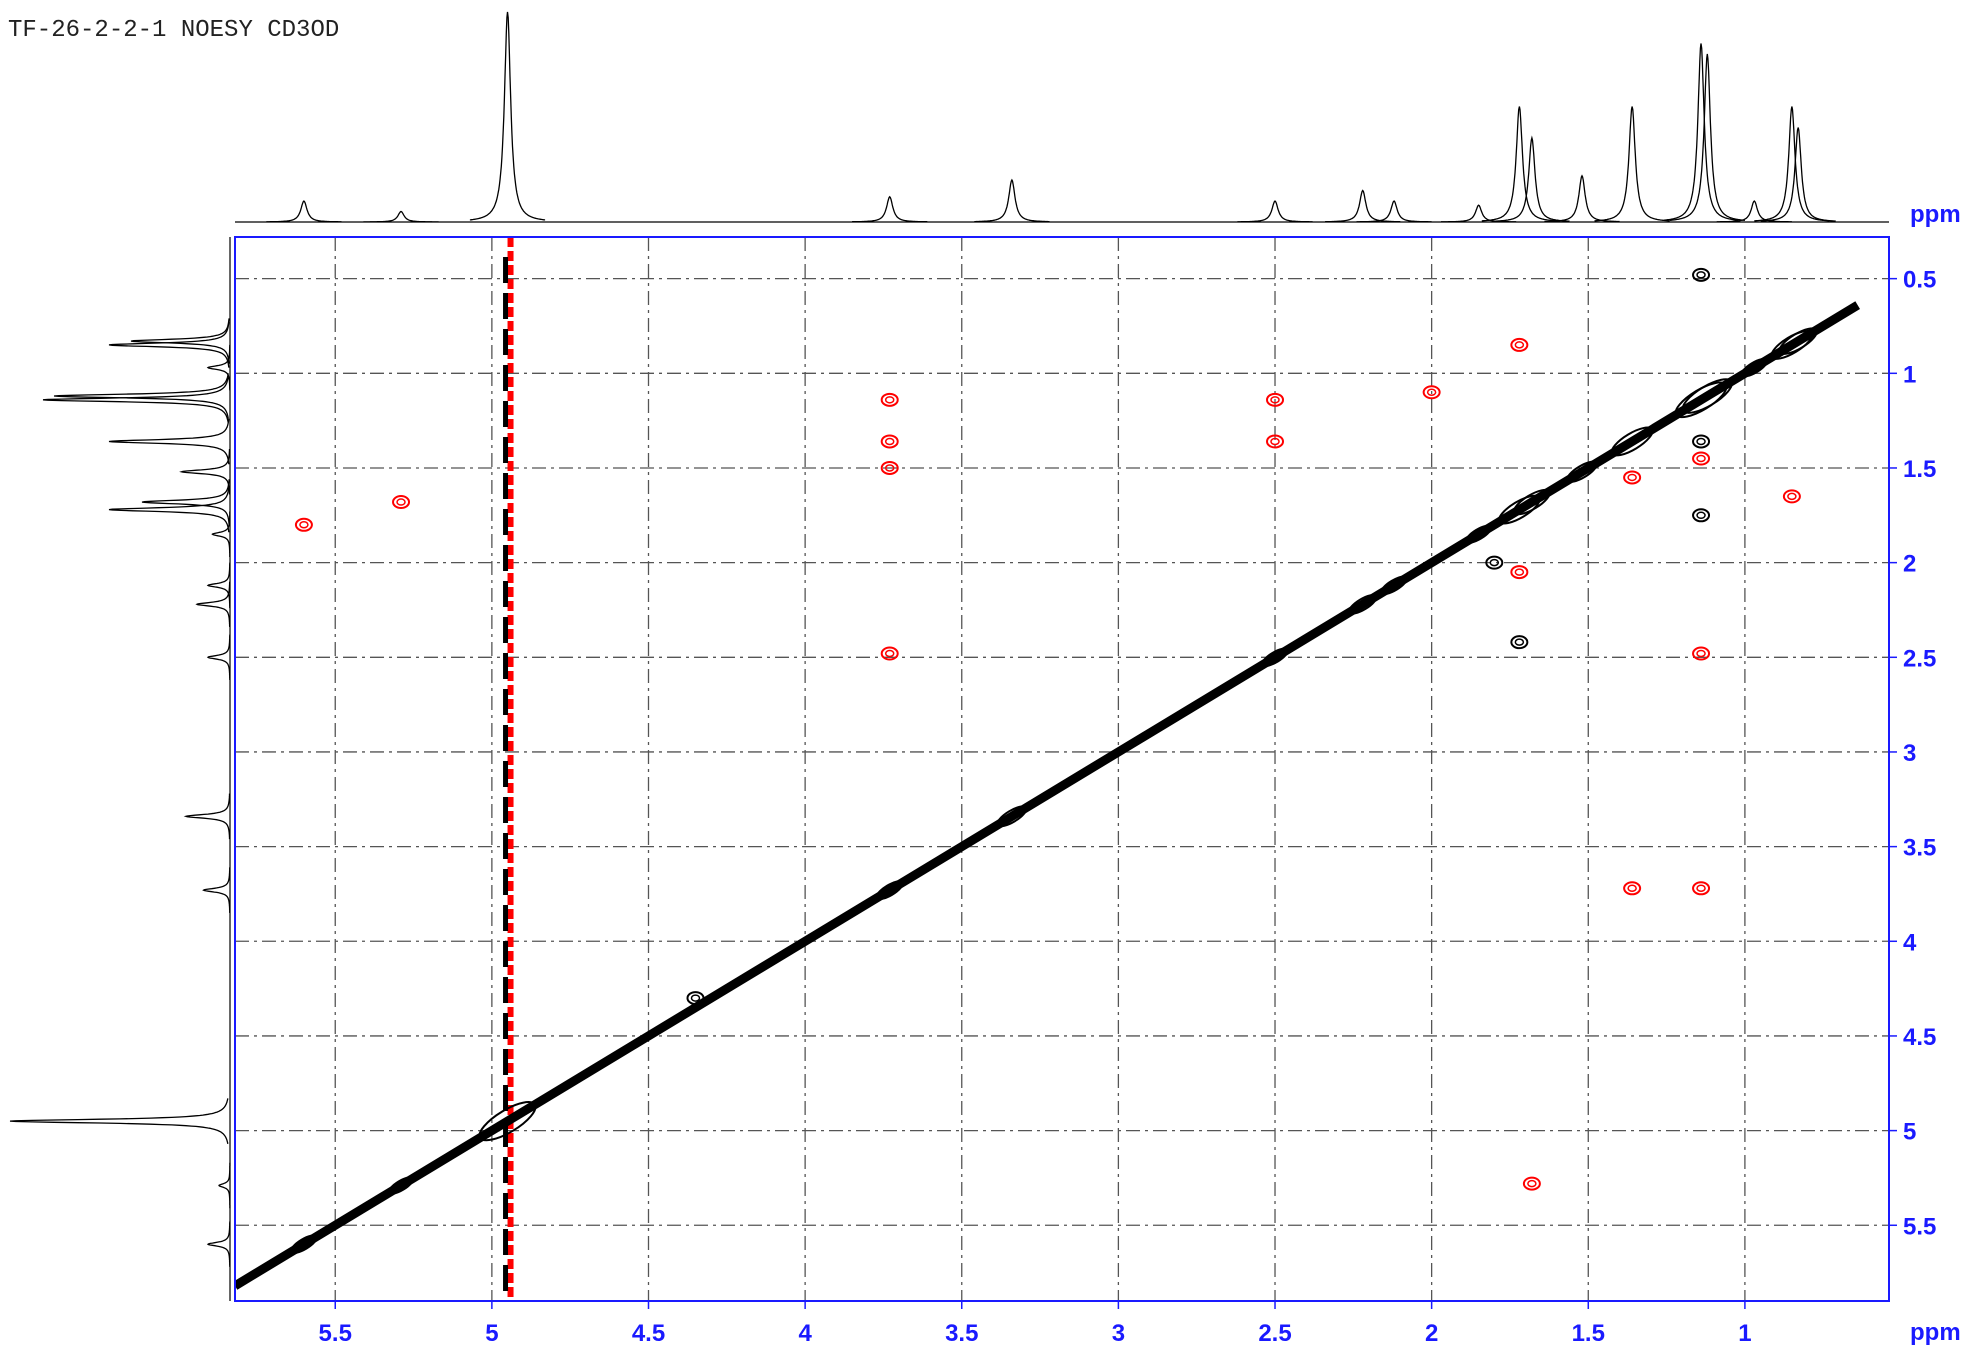 Image resolution: width=1984 pixels, height=1364 pixels. I want to click on x-tick-label: 1, so click(1744, 1333).